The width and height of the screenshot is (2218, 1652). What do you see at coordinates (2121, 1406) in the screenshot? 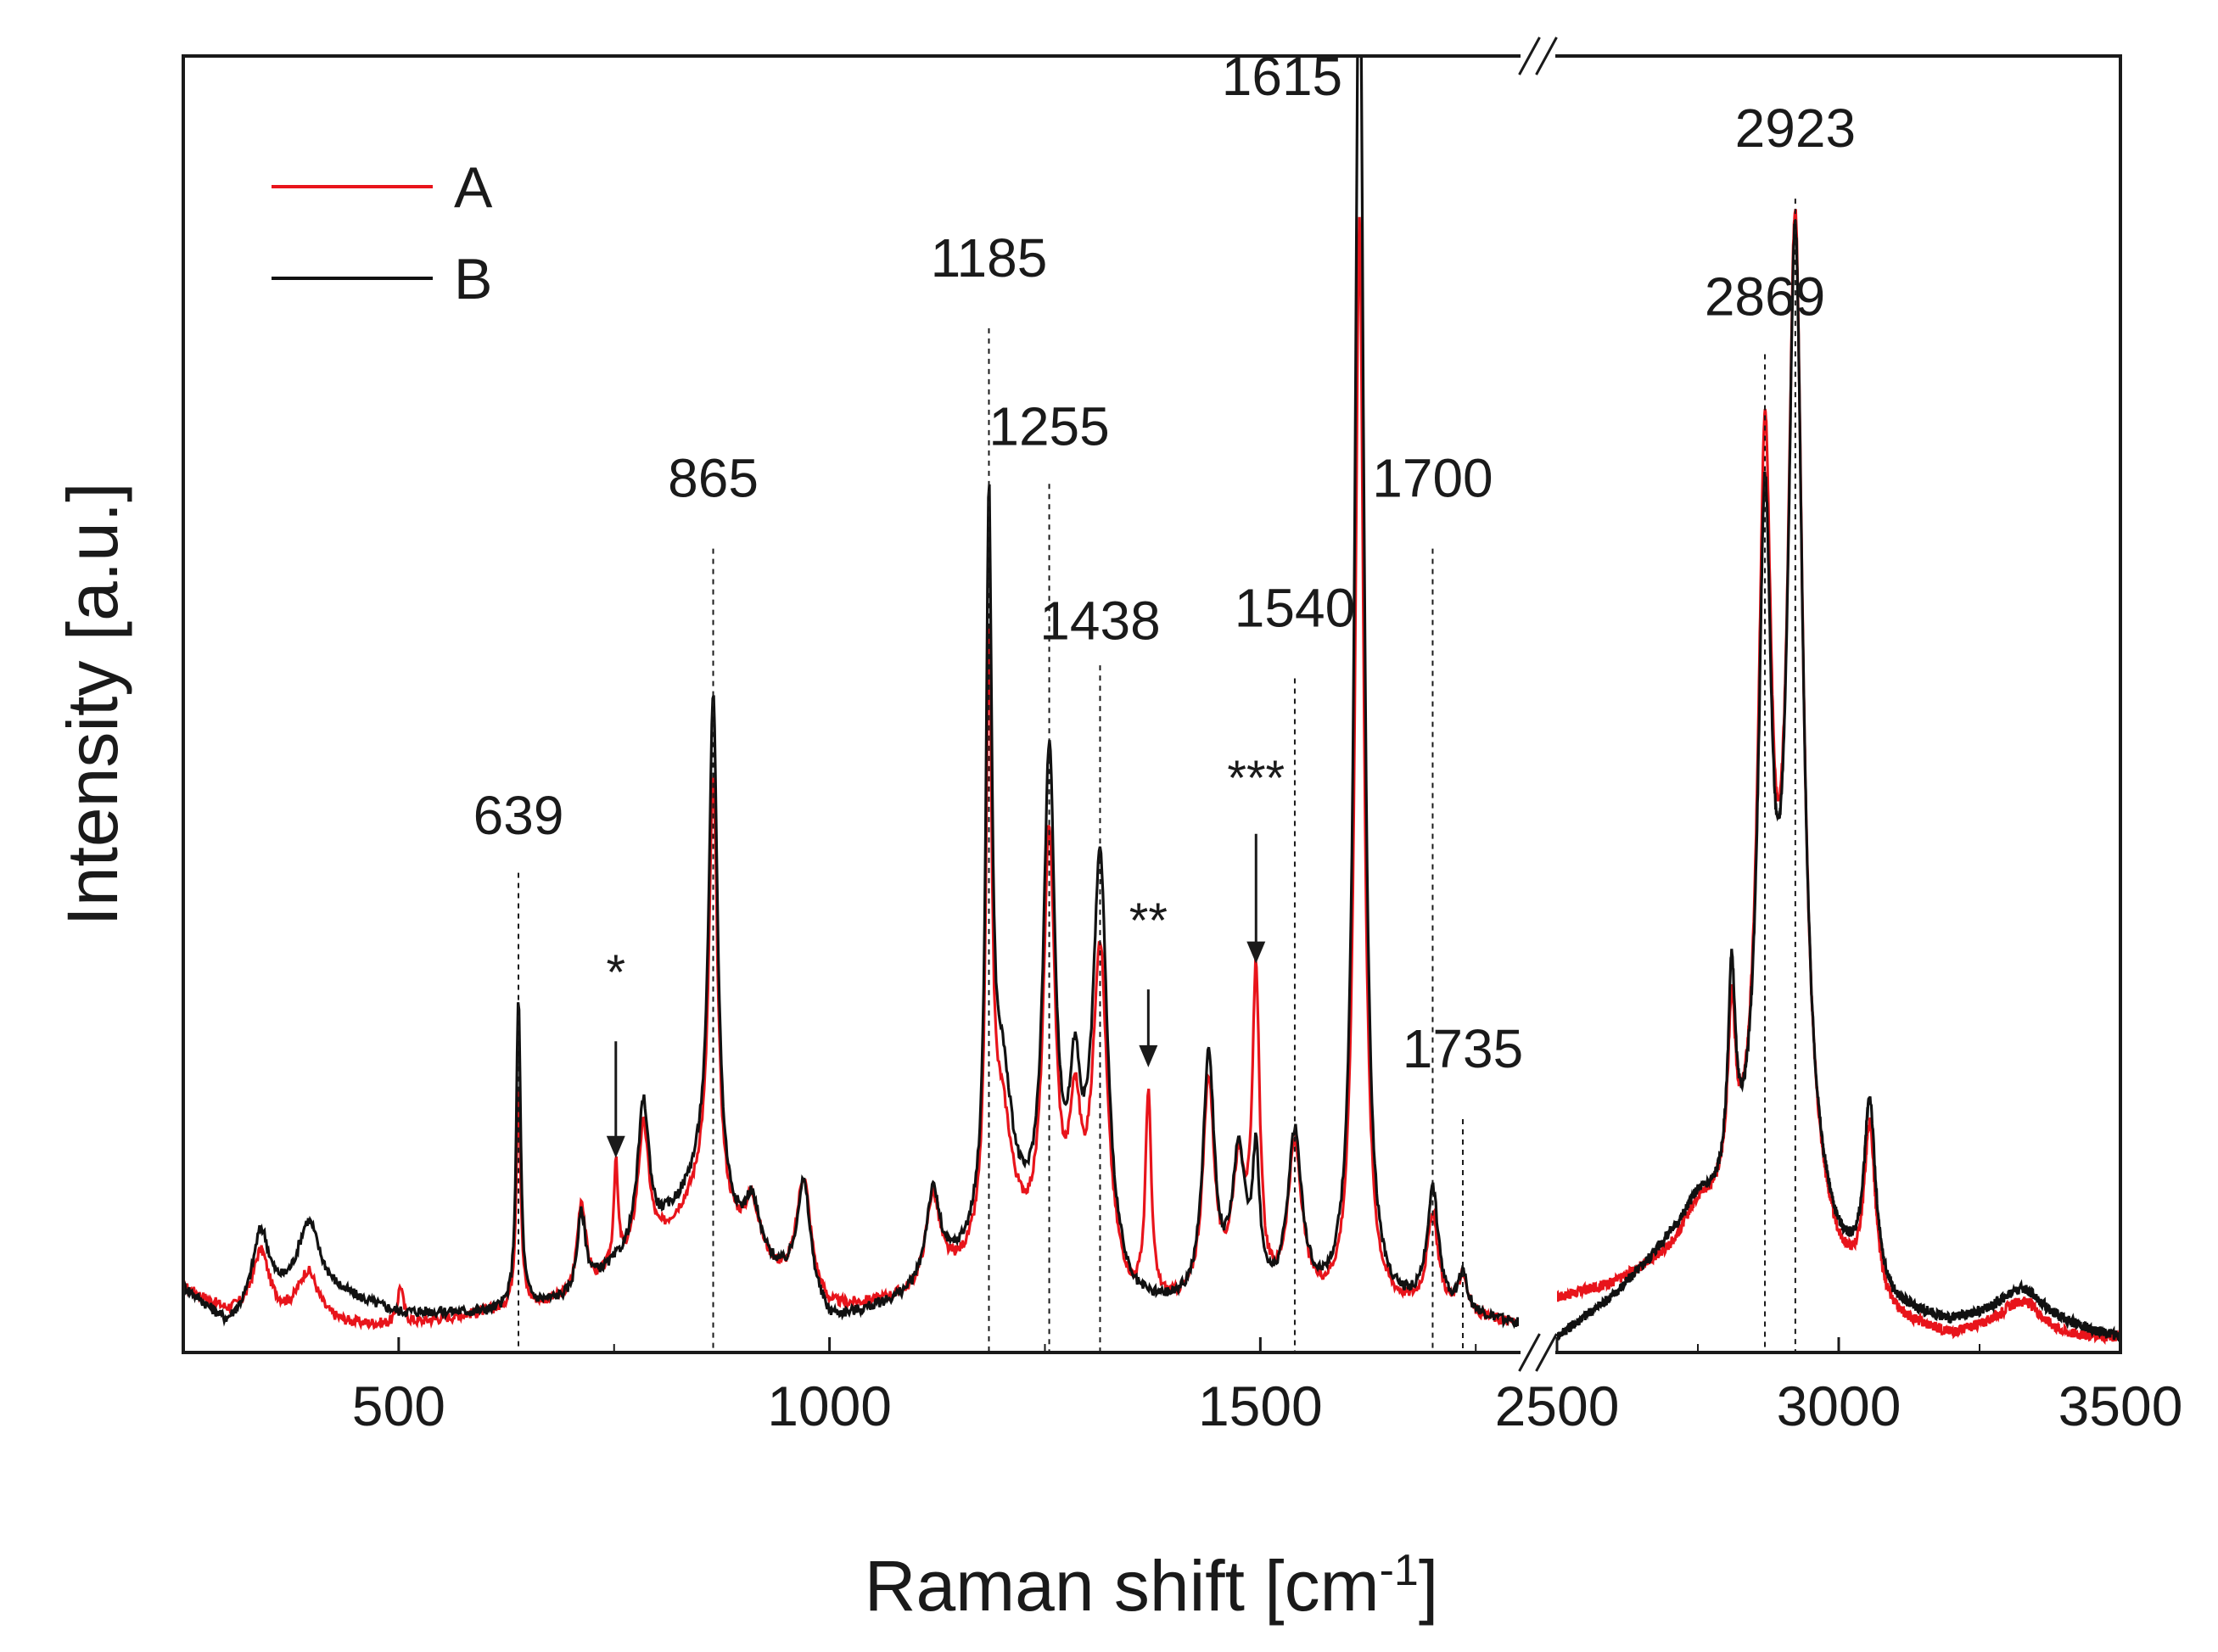
I see `x-tick-label: 3500` at bounding box center [2121, 1406].